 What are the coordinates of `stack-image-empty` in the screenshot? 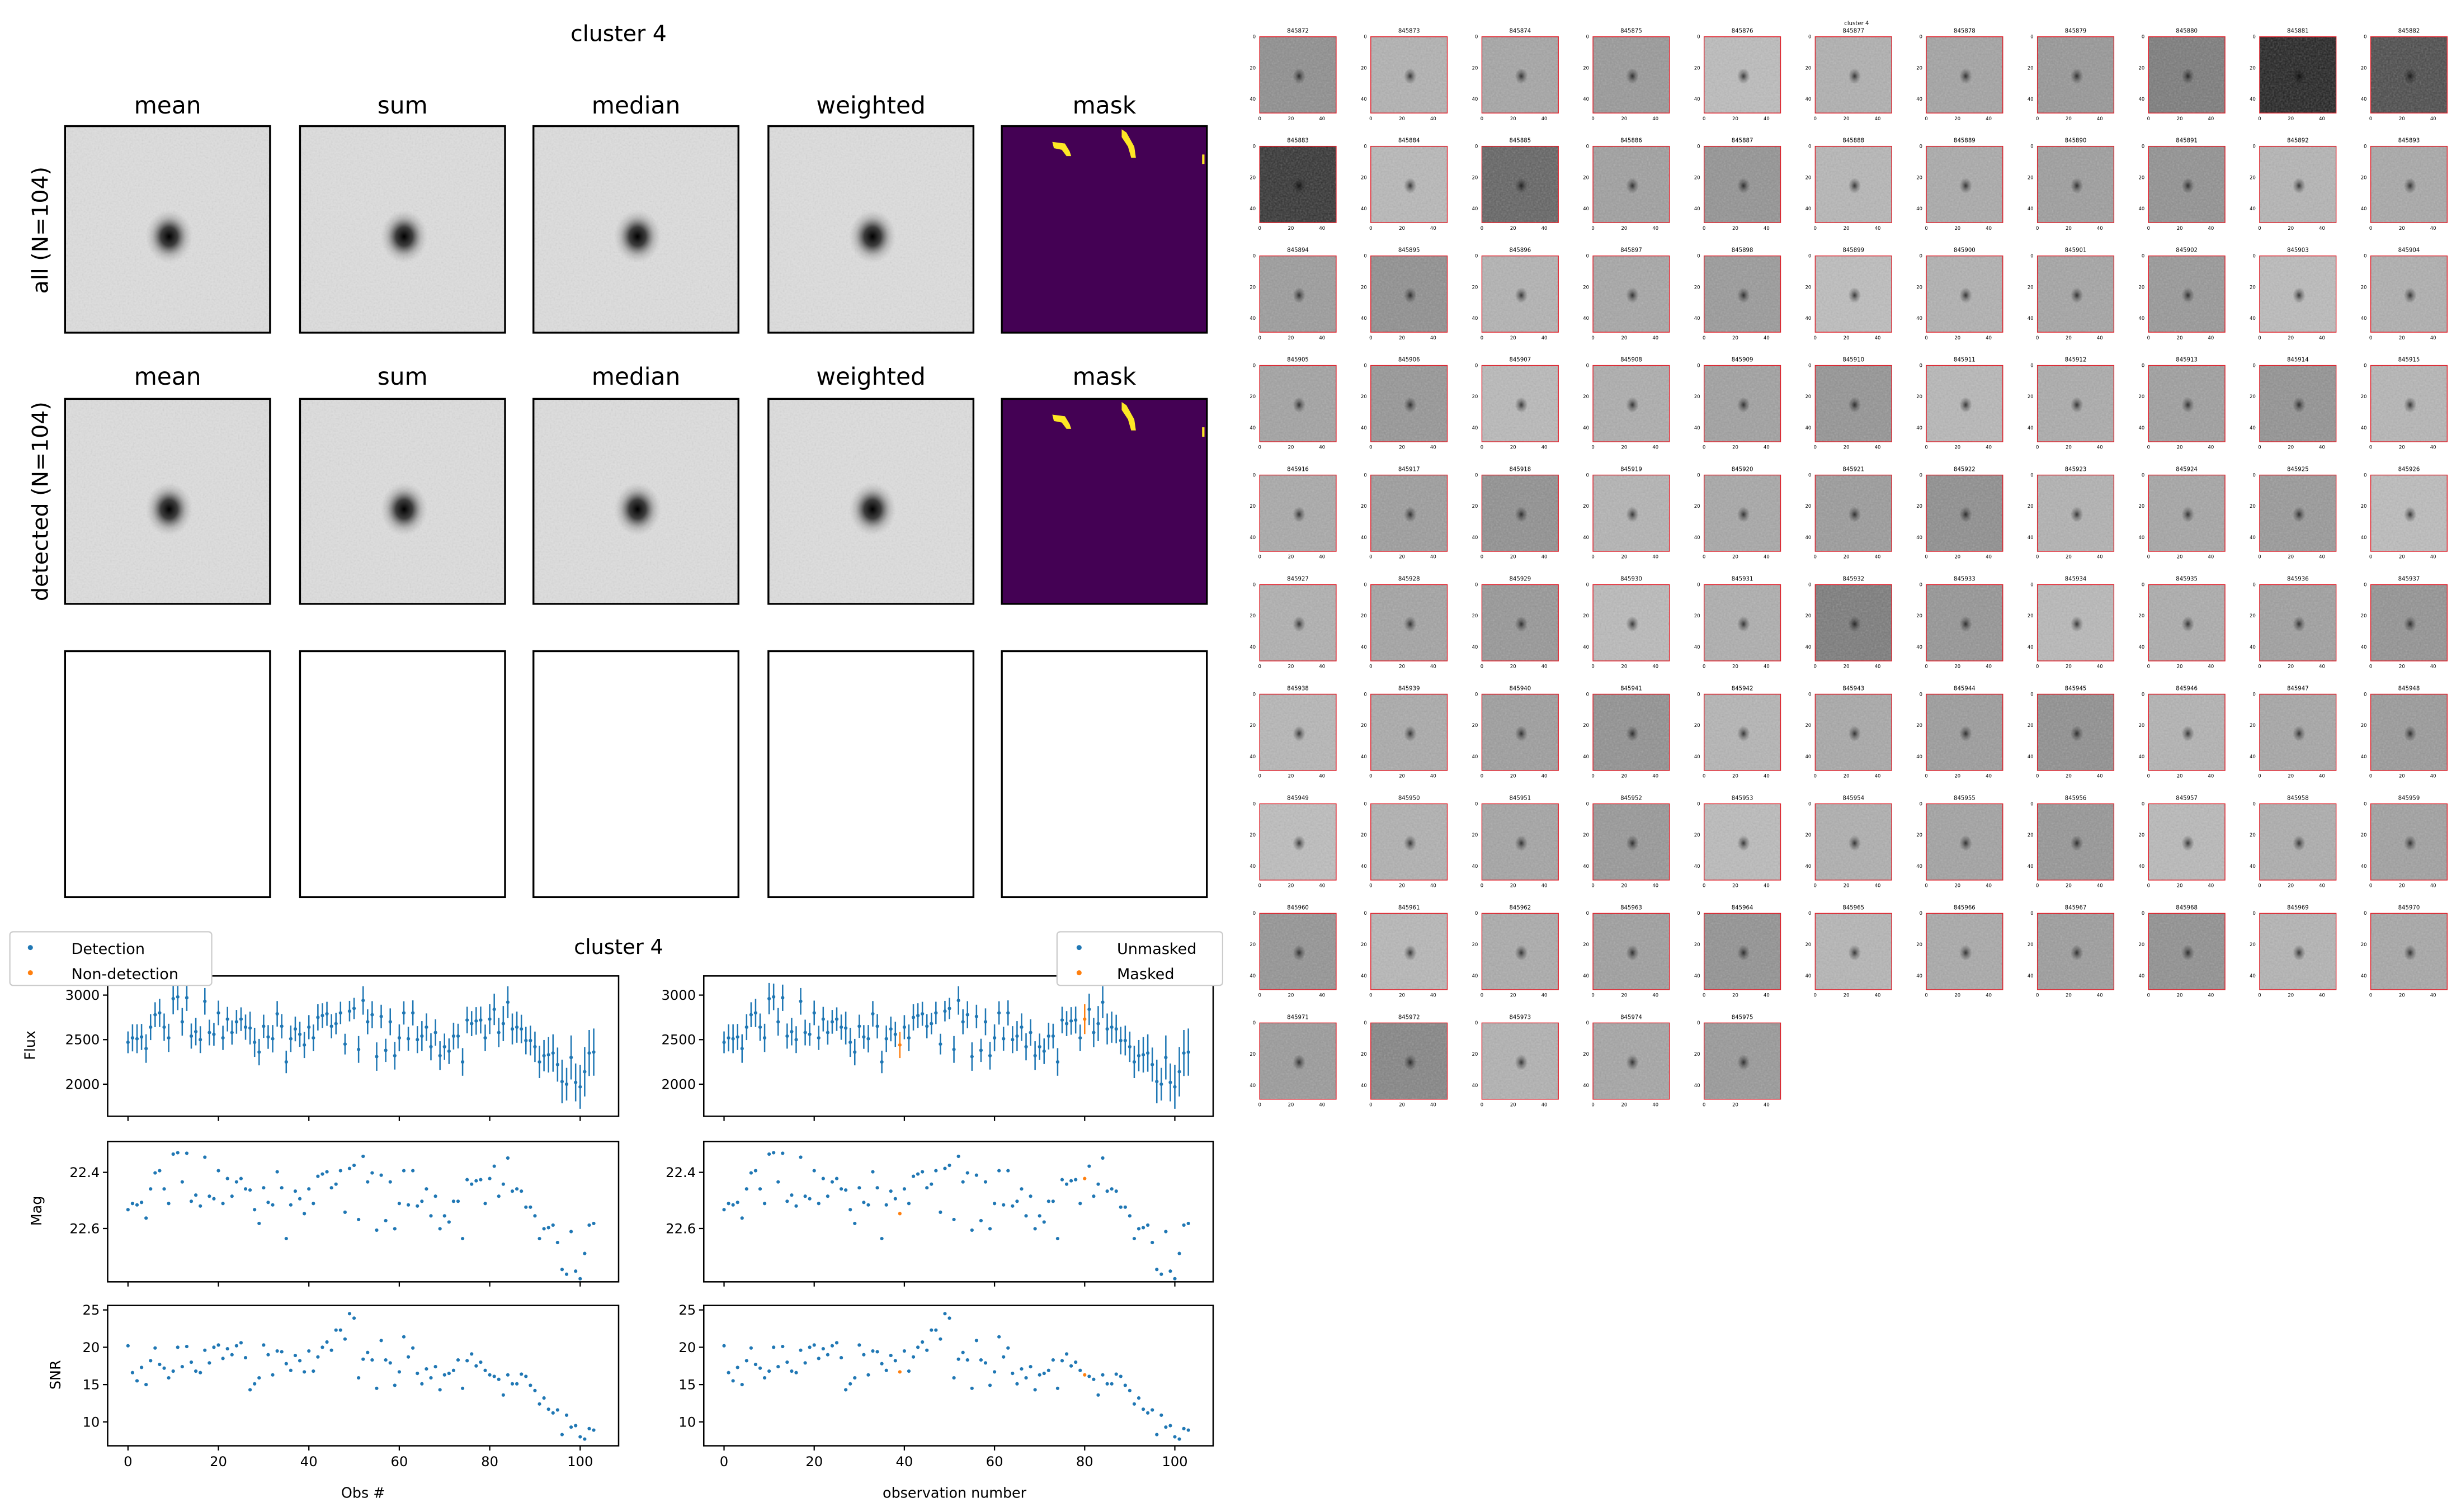 It's located at (635, 774).